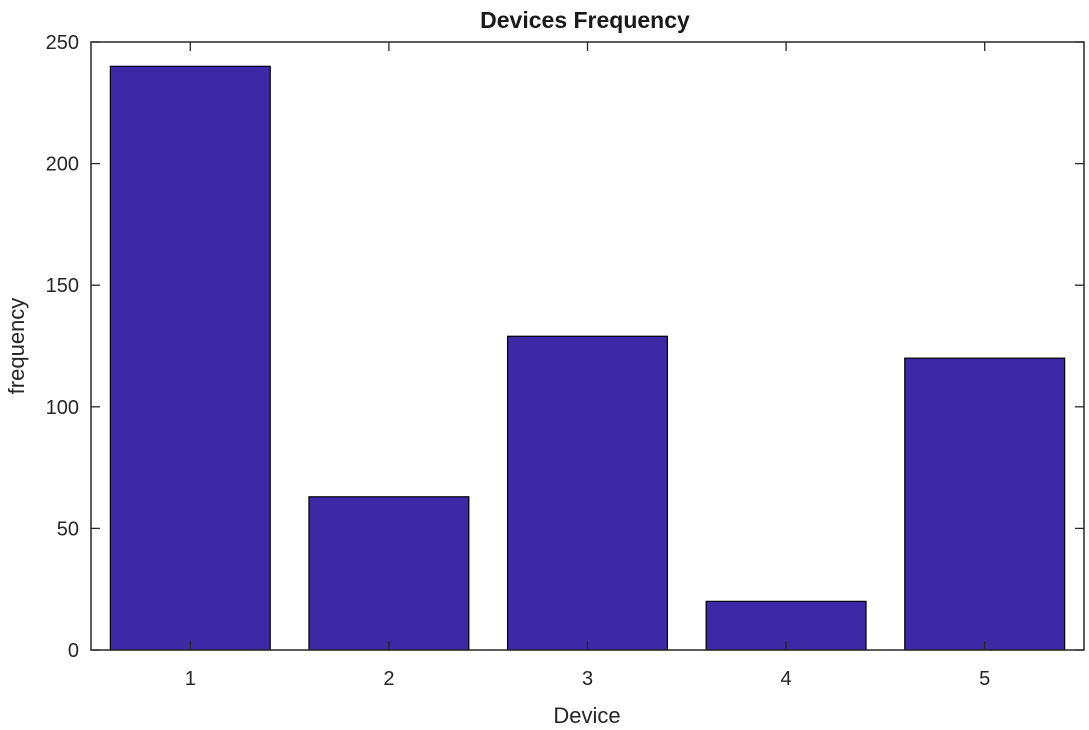 This screenshot has height=730, width=1089. I want to click on y-tick-label-150: 150, so click(62, 286).